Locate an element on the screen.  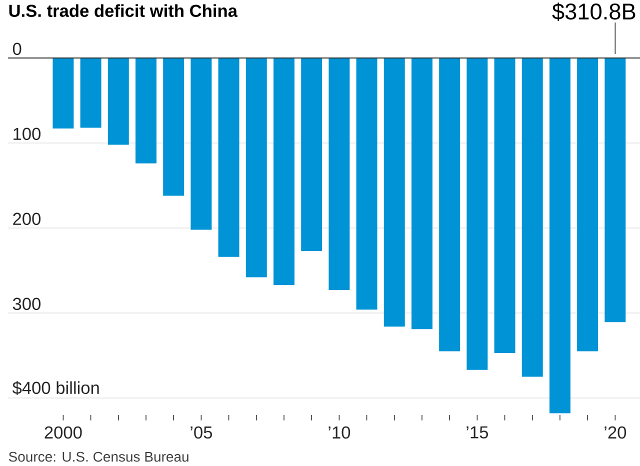
x-tick-label: ’20 is located at coordinates (615, 432).